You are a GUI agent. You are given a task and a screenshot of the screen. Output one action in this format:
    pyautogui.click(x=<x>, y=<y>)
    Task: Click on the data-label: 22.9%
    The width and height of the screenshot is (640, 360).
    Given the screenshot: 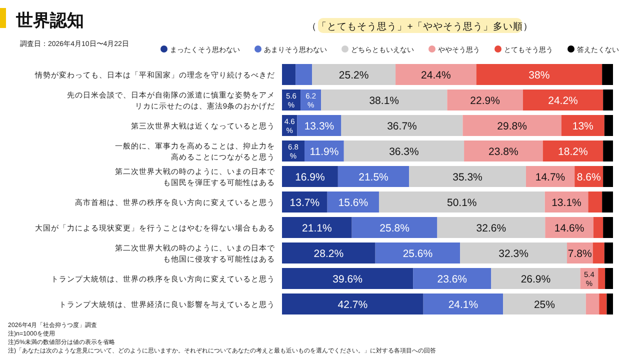 What is the action you would take?
    pyautogui.click(x=485, y=101)
    